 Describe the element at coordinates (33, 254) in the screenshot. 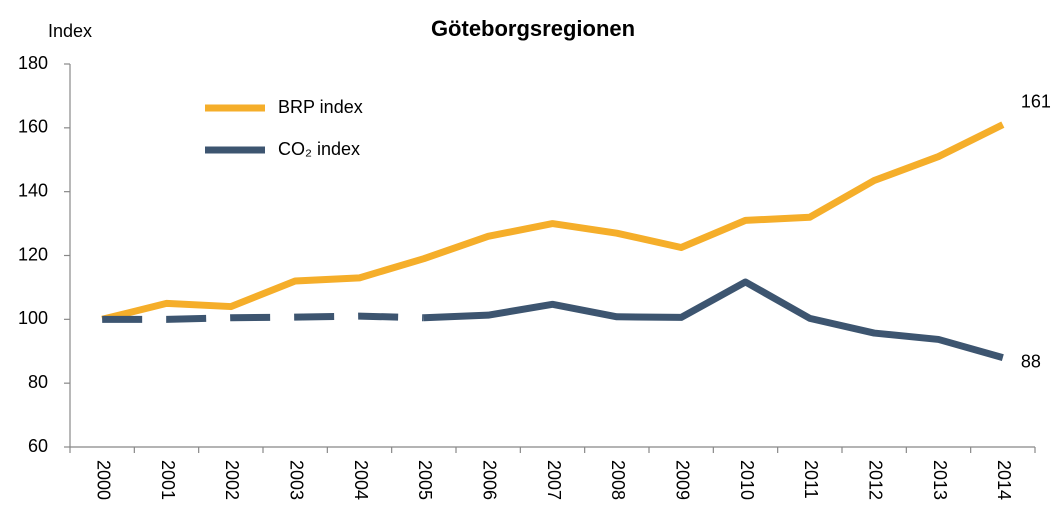

I see `y-tick-label: 120` at that location.